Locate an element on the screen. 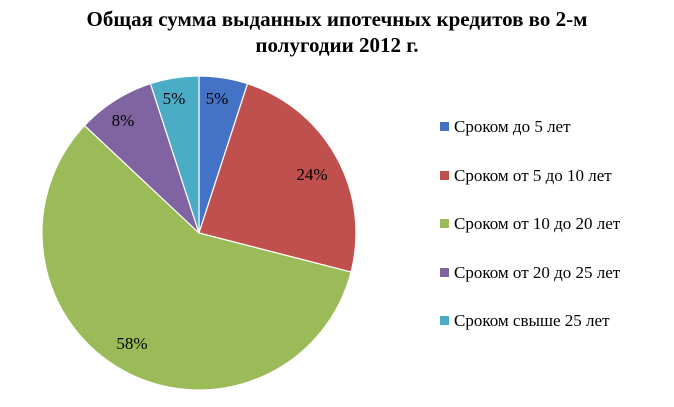 Image resolution: width=674 pixels, height=407 pixels. legend-label: Сроком от 5 до 10 лет is located at coordinates (533, 175).